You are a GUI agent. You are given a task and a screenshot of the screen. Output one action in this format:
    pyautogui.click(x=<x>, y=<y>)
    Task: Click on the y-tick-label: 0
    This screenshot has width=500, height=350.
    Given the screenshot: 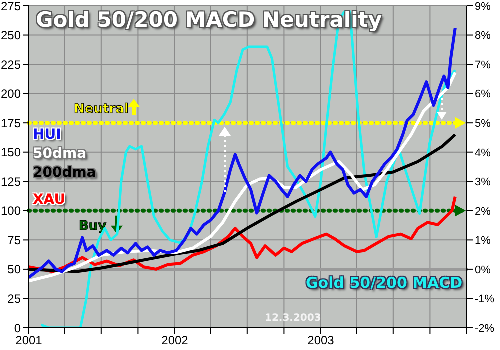 What is the action you would take?
    pyautogui.click(x=18, y=328)
    